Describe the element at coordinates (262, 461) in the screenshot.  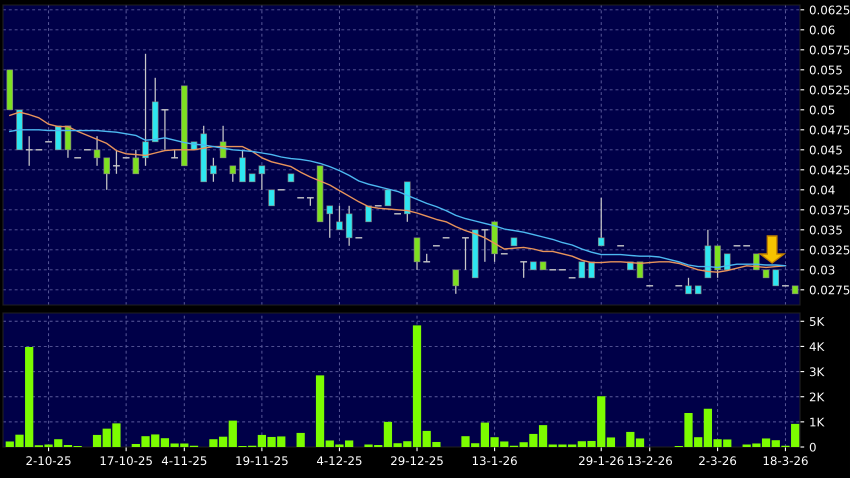
I see `x-tick-label: 19-11-25` at that location.